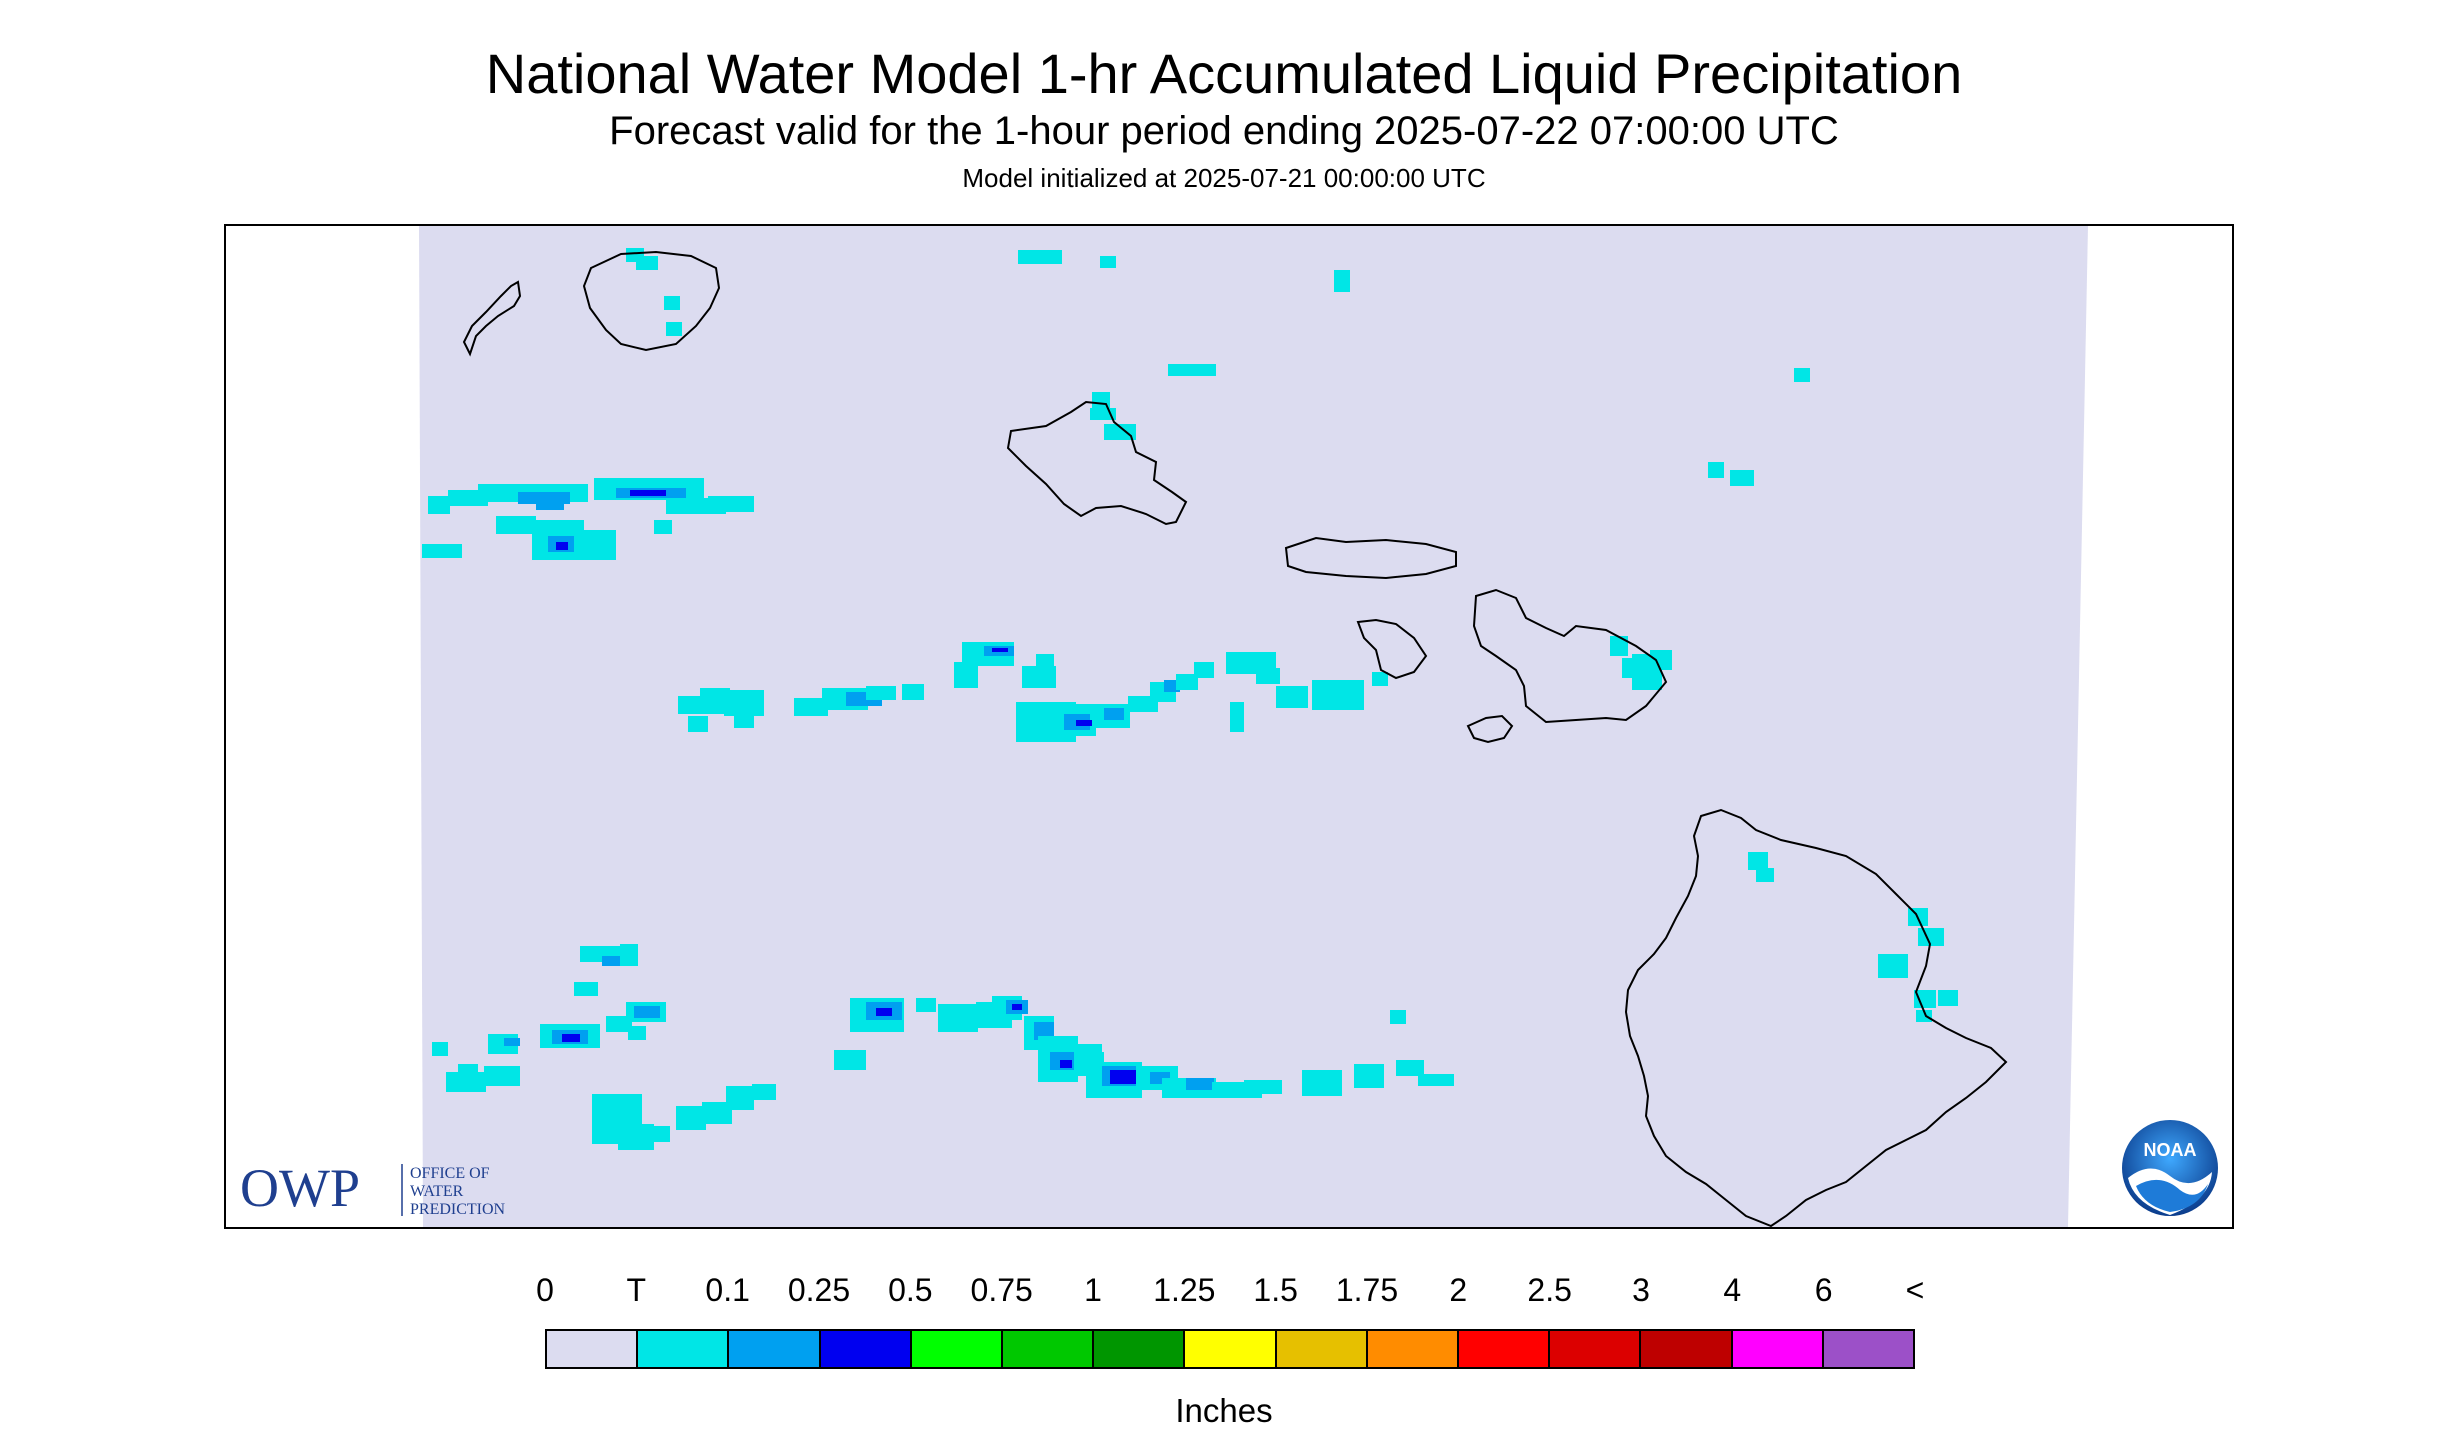 Image resolution: width=2448 pixels, height=1448 pixels. What do you see at coordinates (1275, 1290) in the screenshot?
I see `legend-tick-label: 1.5` at bounding box center [1275, 1290].